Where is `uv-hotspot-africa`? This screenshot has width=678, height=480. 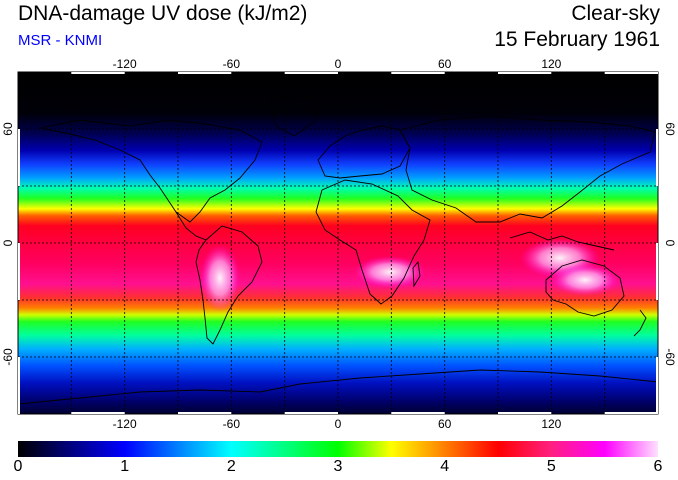
uv-hotspot-africa is located at coordinates (390, 272).